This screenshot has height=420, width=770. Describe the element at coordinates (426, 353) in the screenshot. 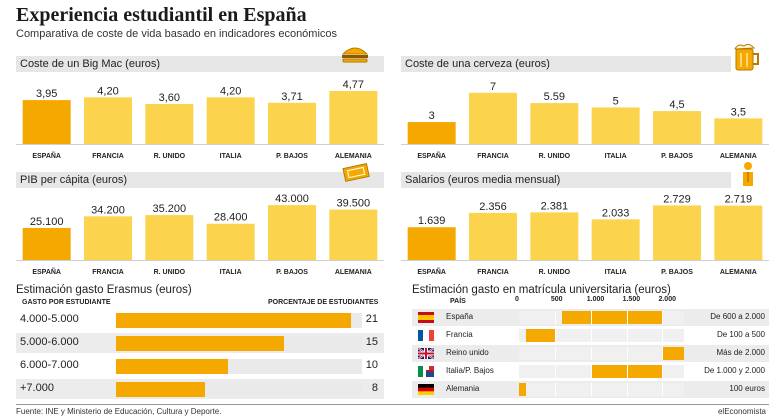

I see `uk-flag-icon` at that location.